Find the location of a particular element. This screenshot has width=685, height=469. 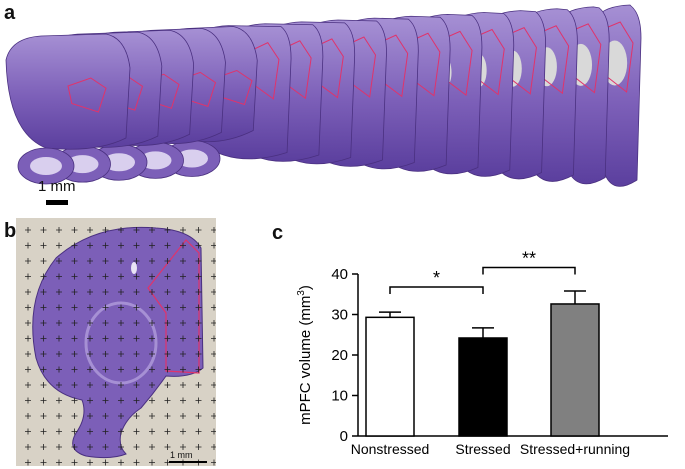

panel-a-scalebar-label: 1 mm is located at coordinates (57, 186).